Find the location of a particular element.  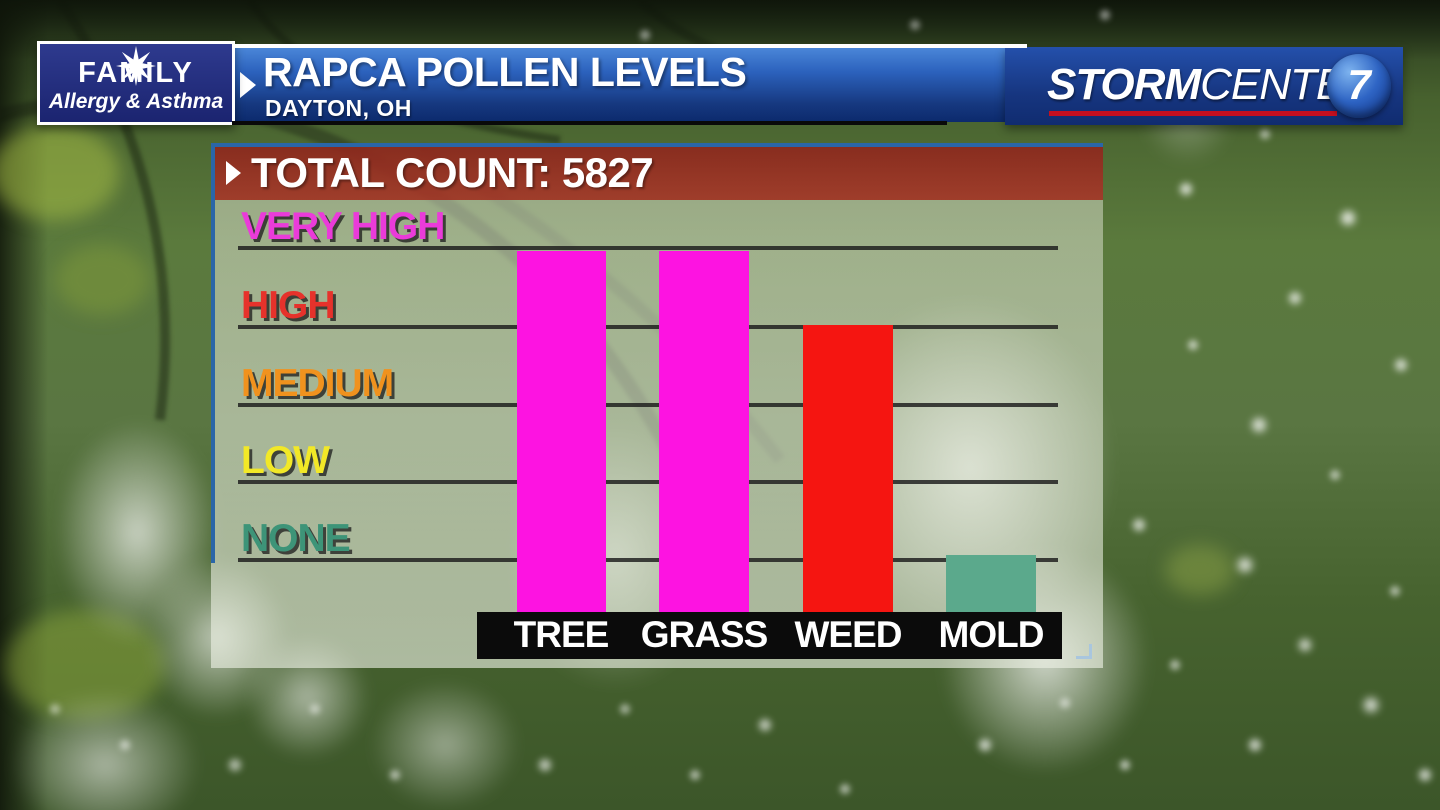

total-count-label: TOTAL COUNT: 5827 is located at coordinates (452, 172).